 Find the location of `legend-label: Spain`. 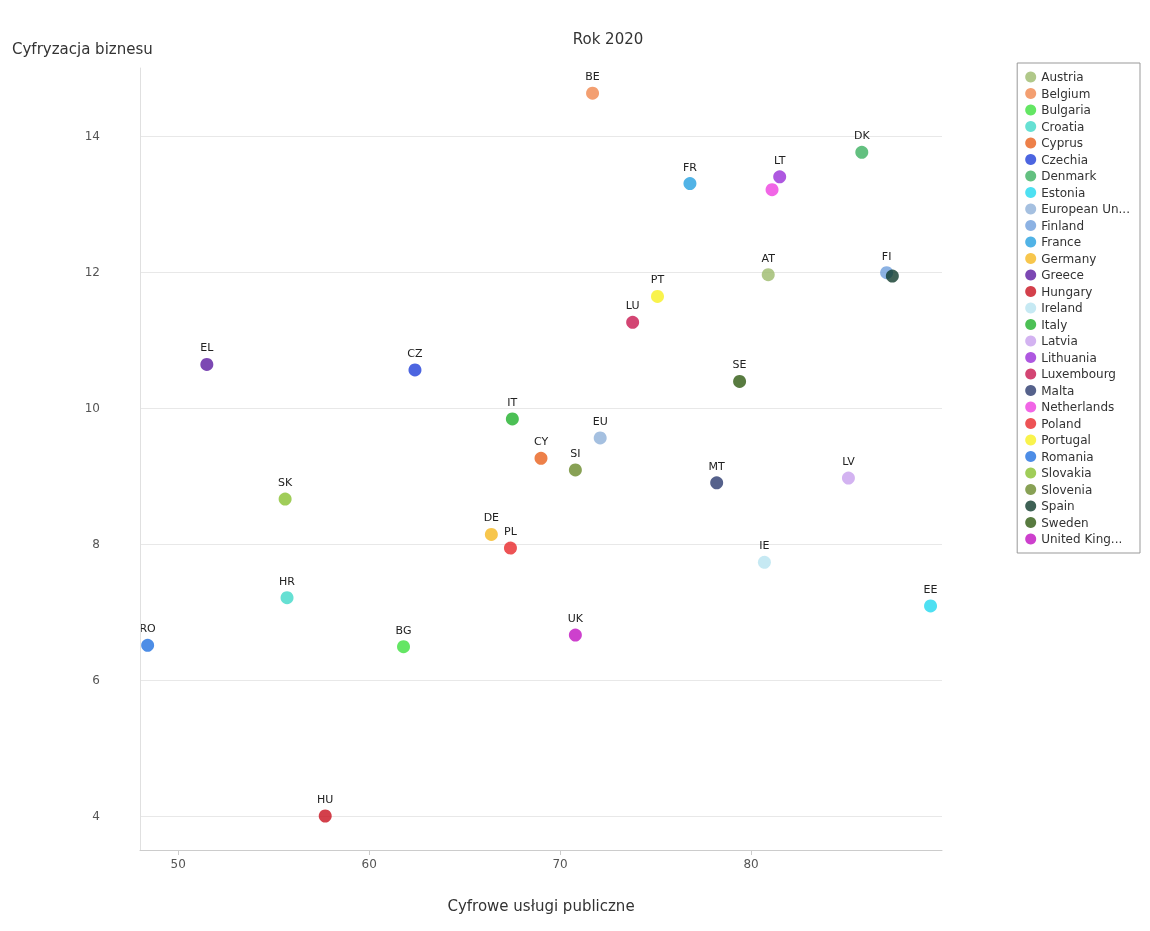

legend-label: Spain is located at coordinates (1058, 506).